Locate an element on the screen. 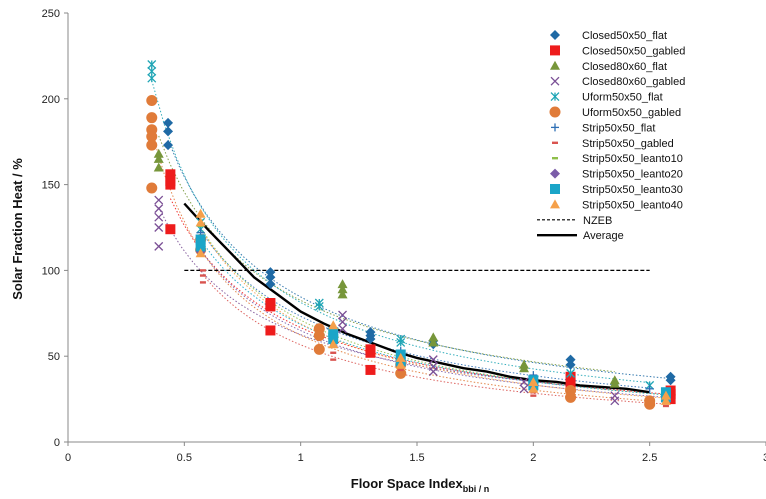 The image size is (766, 499). legend-item: Strip50x50_leanto10 is located at coordinates (617, 159).